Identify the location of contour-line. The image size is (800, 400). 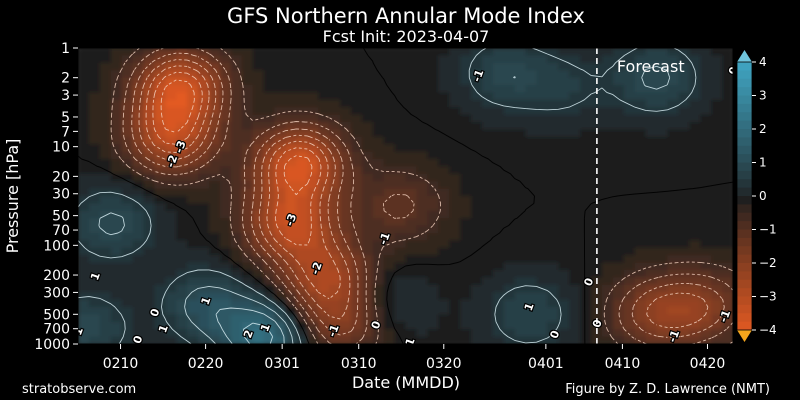
(250, 325).